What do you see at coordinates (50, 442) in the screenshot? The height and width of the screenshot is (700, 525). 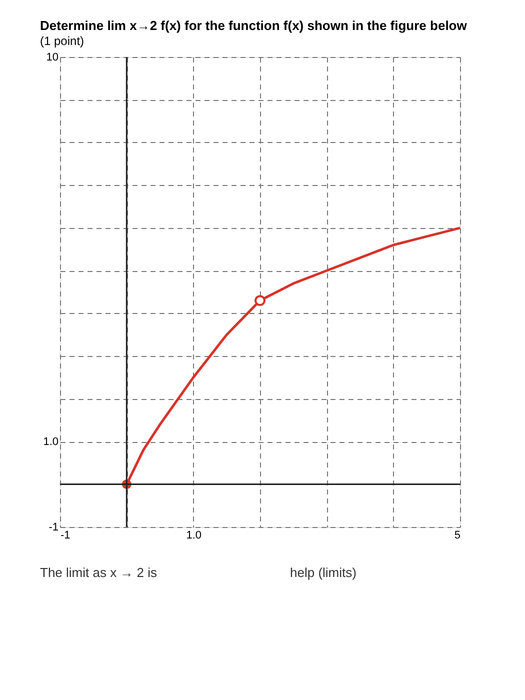 I see `y-tick-label: 1.0` at bounding box center [50, 442].